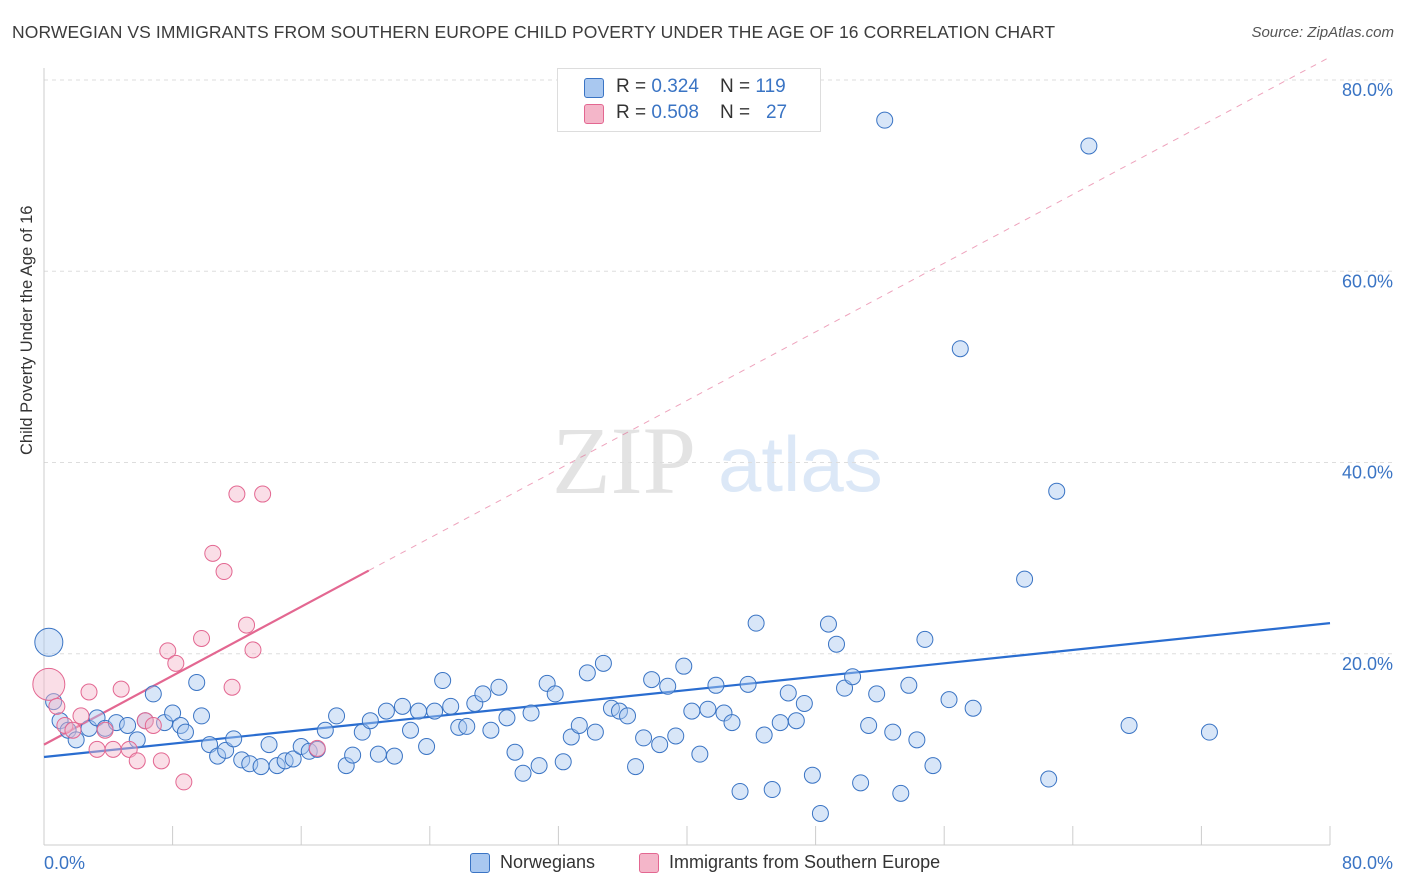  I want to click on x-tick-label: 0.0%, so click(64, 863).